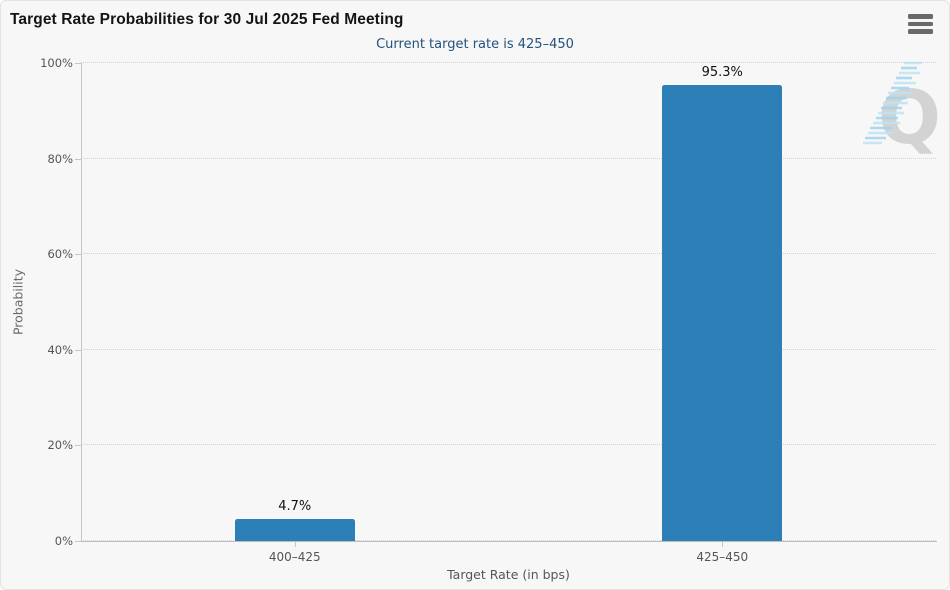  I want to click on watermark-stripes, so click(892, 103).